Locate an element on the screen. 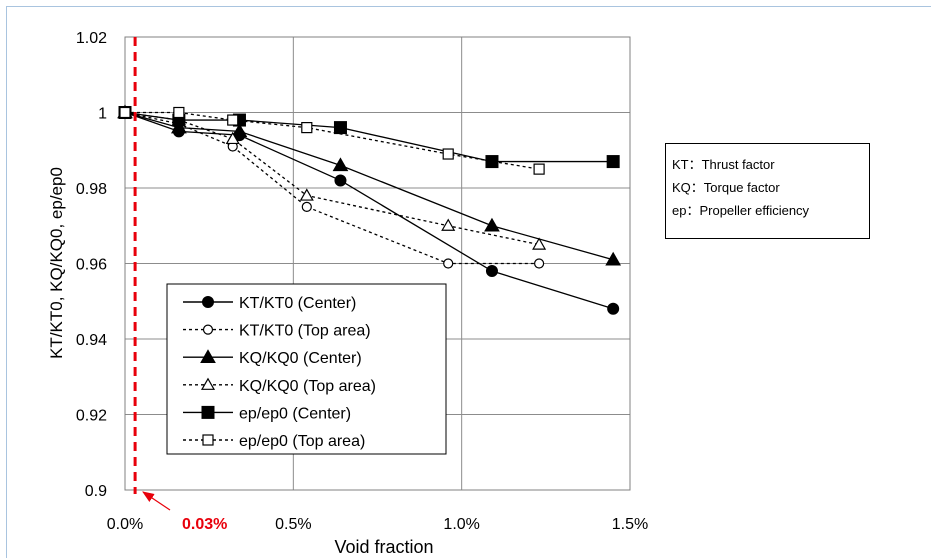  legend-entry: KQ/KQ0 (Top area) is located at coordinates (279, 386).